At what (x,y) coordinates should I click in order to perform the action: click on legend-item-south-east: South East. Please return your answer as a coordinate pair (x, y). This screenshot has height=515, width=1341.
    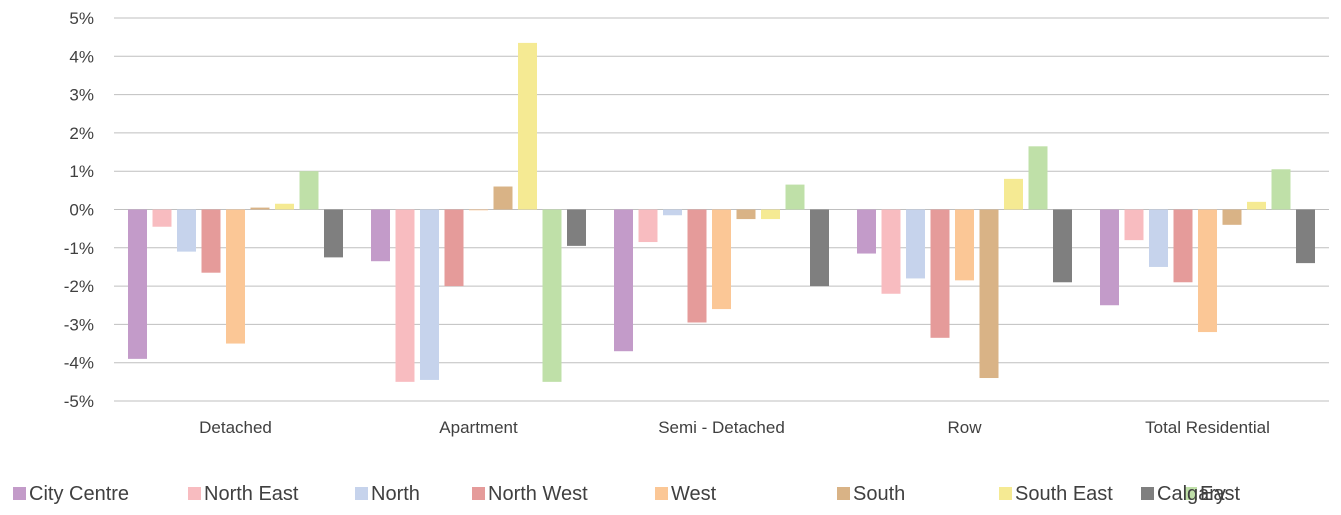
    Looking at the image, I should click on (1056, 494).